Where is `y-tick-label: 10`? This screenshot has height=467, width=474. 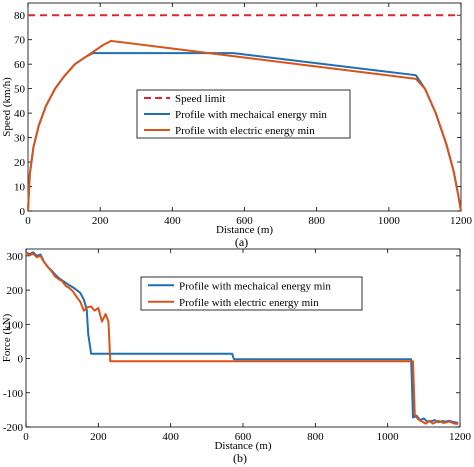
y-tick-label: 10 is located at coordinates (20, 188).